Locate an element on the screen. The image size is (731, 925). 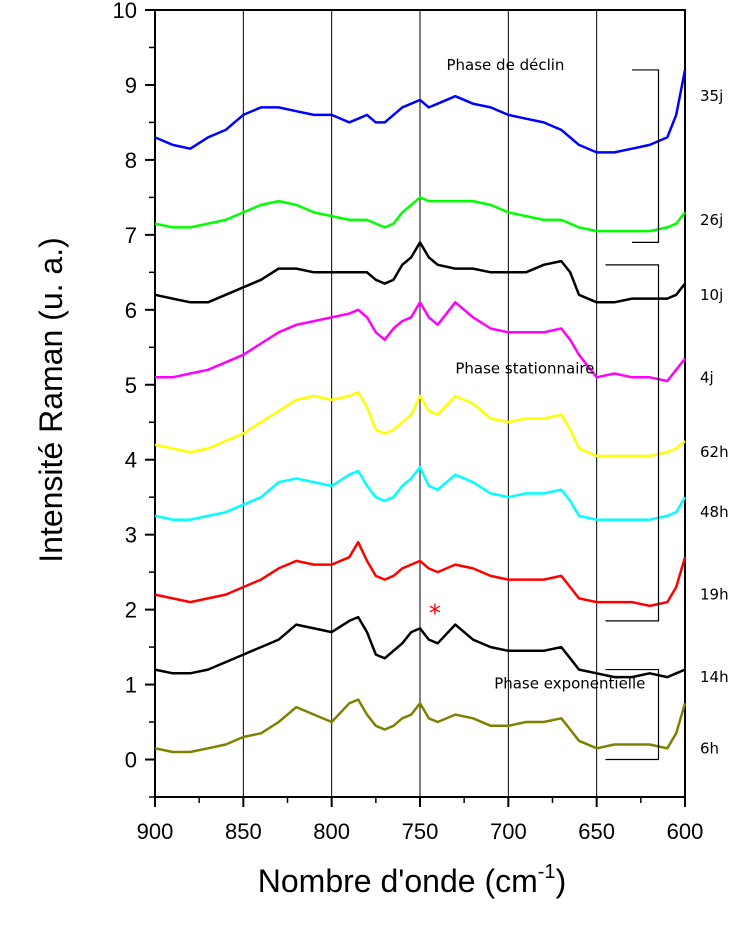
y-tick-label-7: 7 is located at coordinates (131, 235).